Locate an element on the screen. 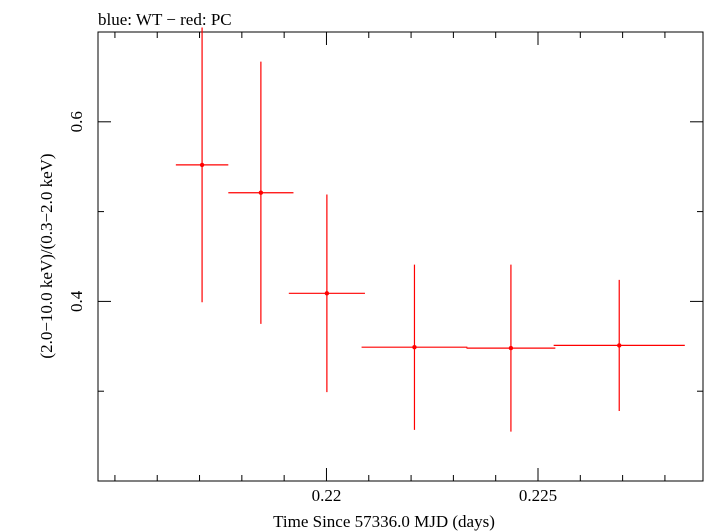 The height and width of the screenshot is (532, 705). x-axis-label: Time Since 57336.0 MJD (days) is located at coordinates (384, 521).